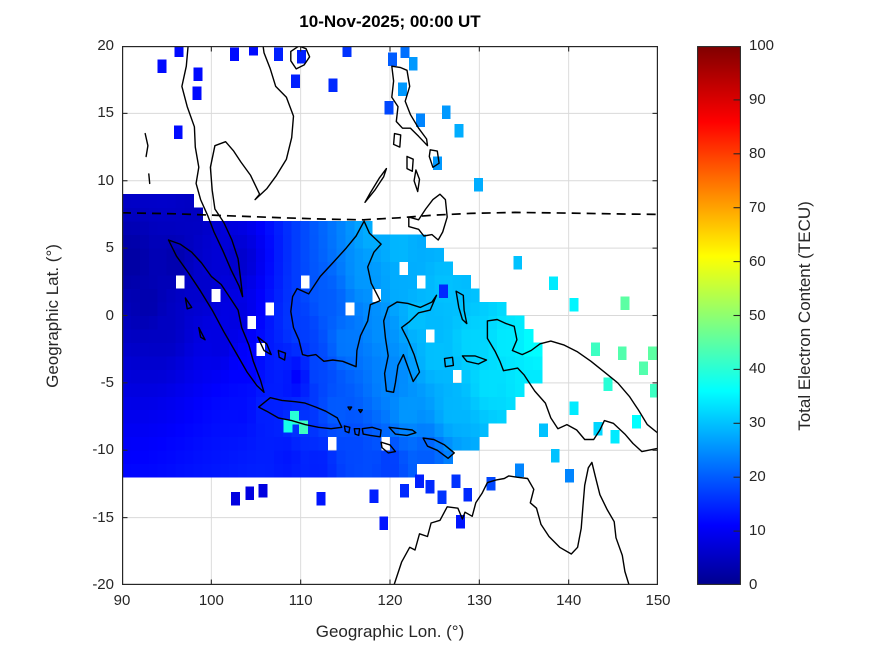 The width and height of the screenshot is (875, 656). What do you see at coordinates (216, 316) in the screenshot?
I see `coastline-sumatra` at bounding box center [216, 316].